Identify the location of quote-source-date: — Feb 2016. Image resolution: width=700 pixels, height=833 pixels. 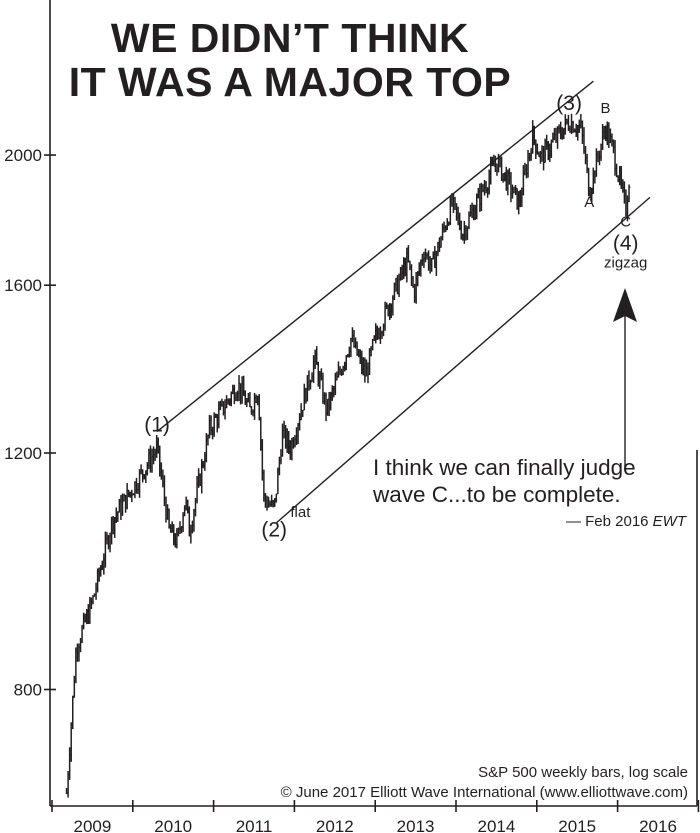
(609, 521).